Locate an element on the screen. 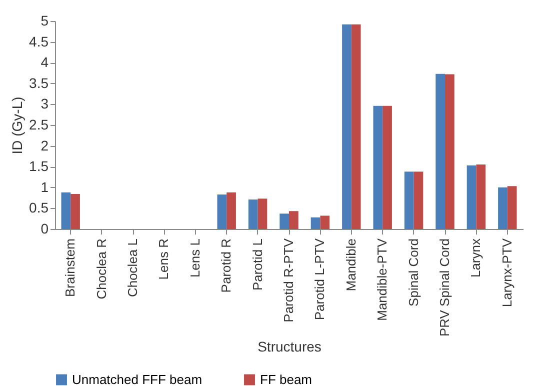 The width and height of the screenshot is (538, 386). x-tick-label: Brainstem is located at coordinates (70, 268).